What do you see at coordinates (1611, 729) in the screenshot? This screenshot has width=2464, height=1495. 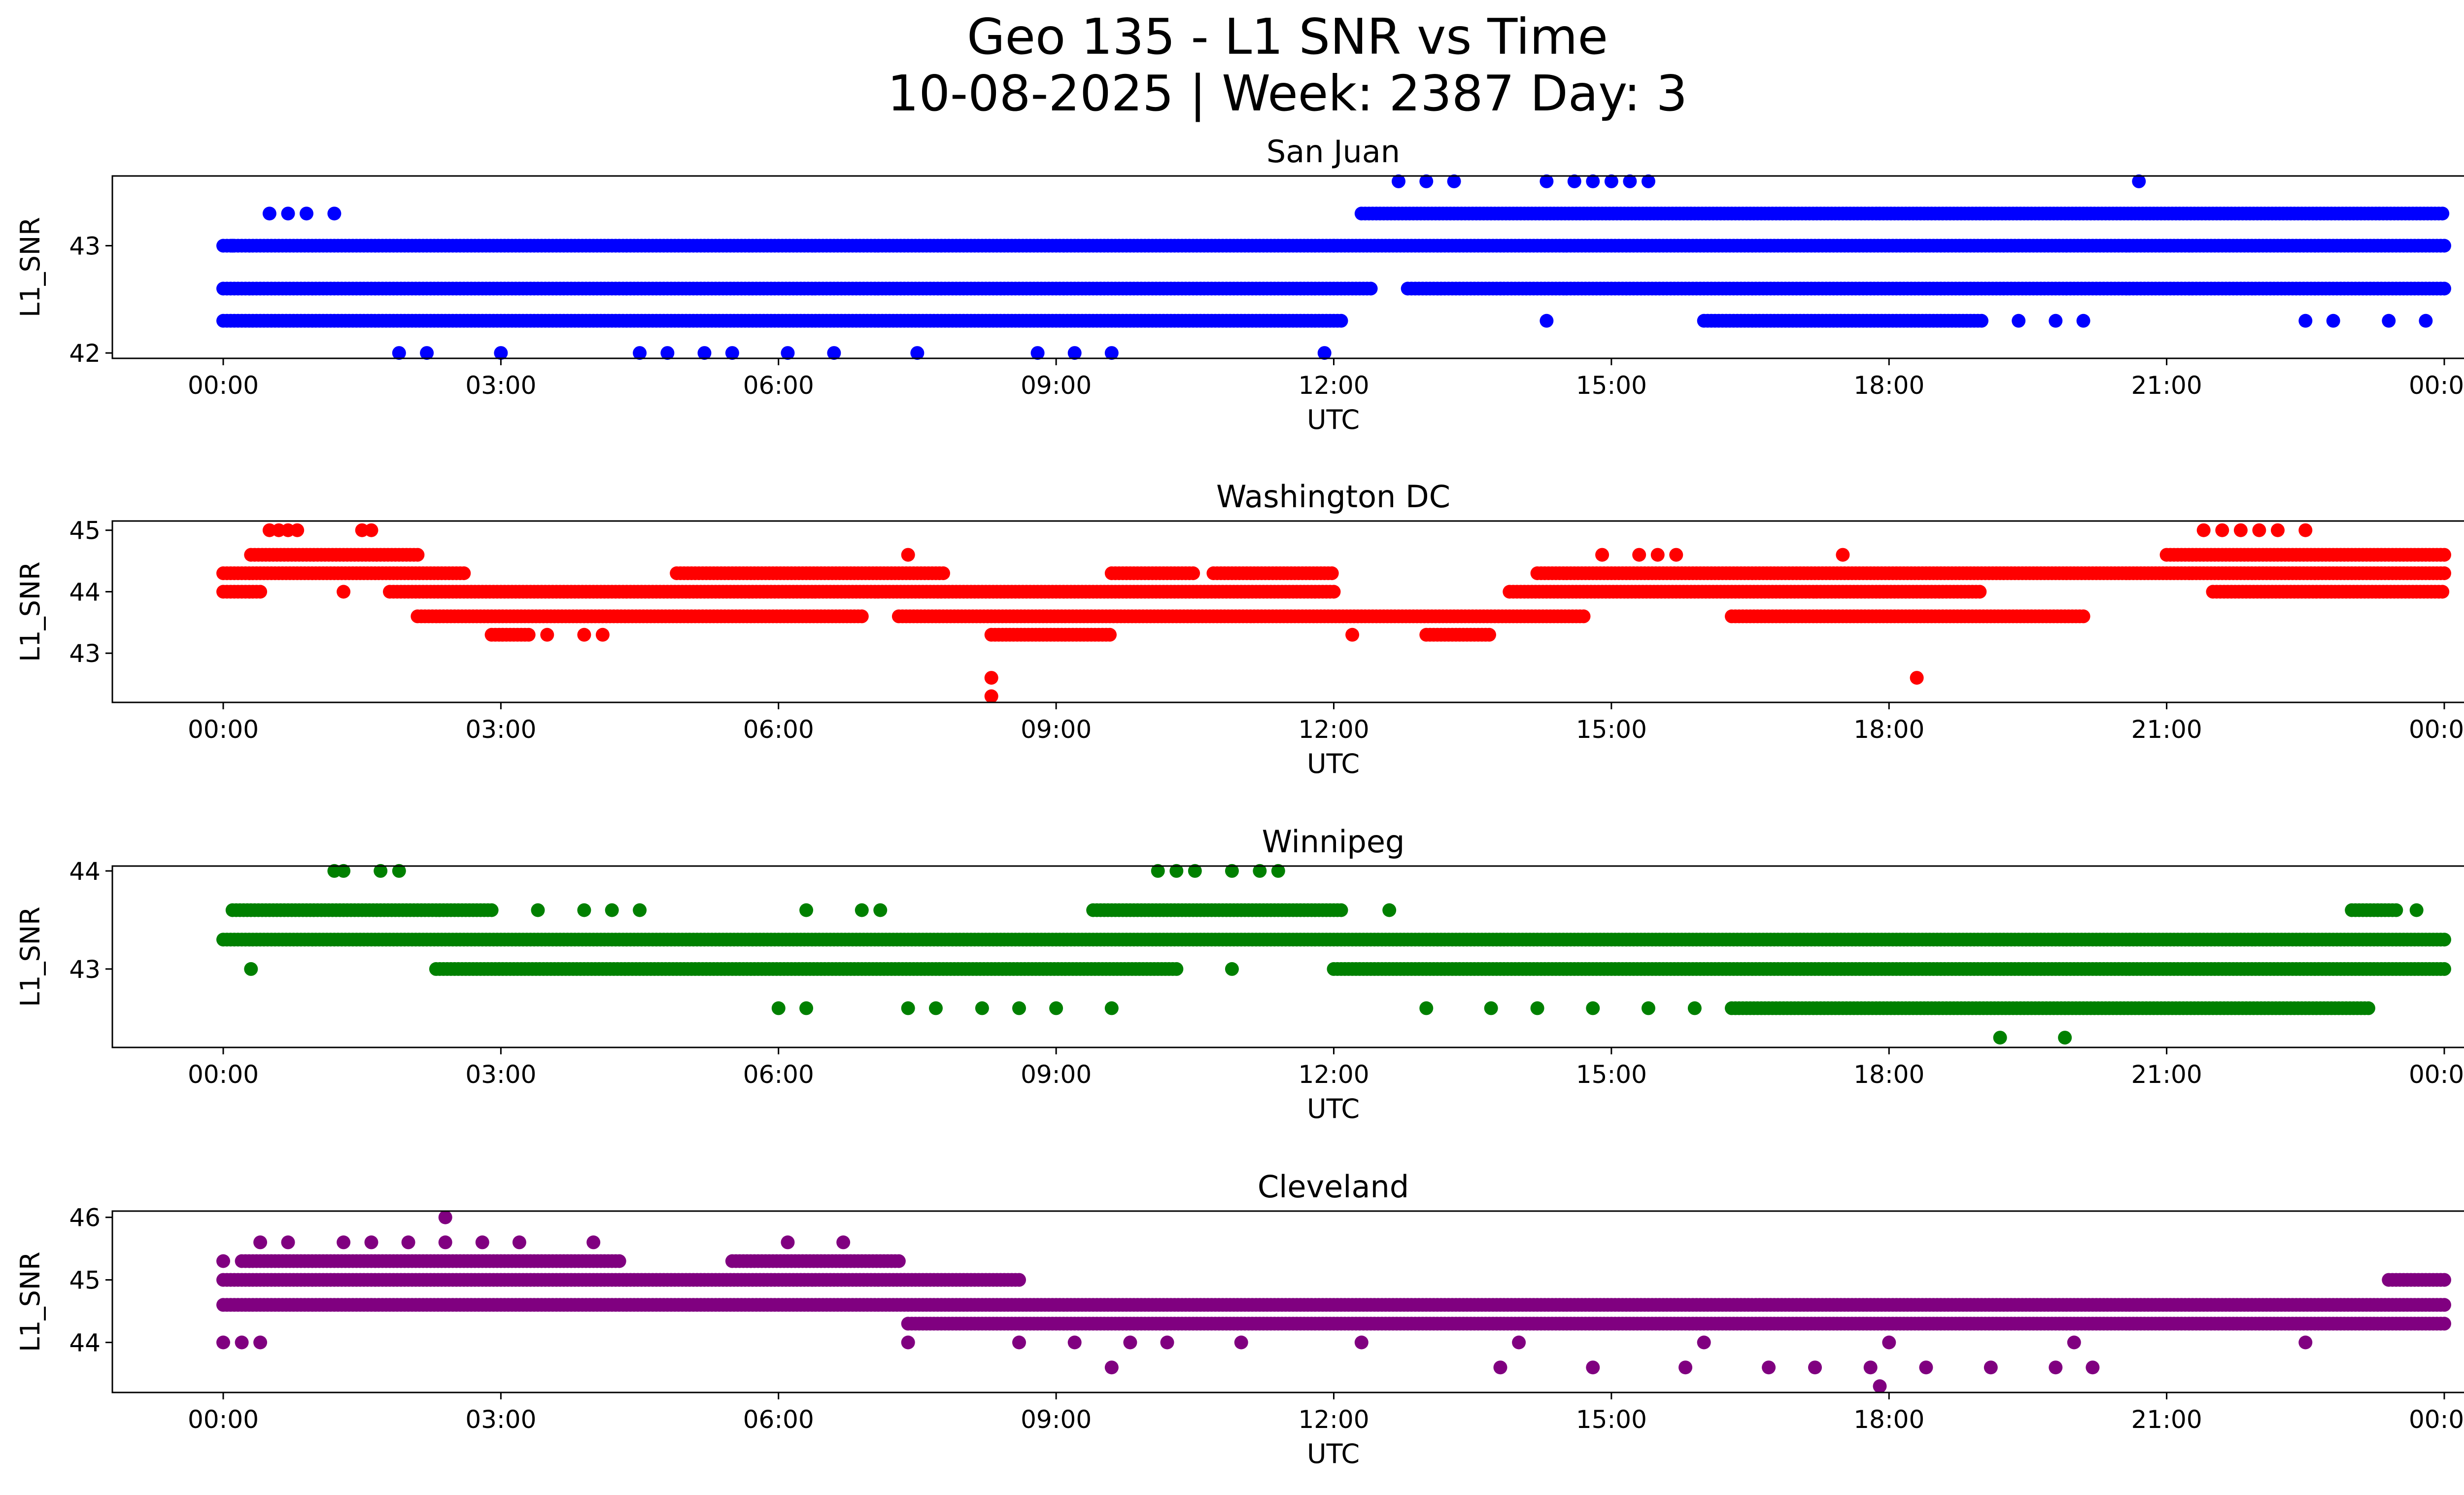 I see `x-tick-label: 15:00` at bounding box center [1611, 729].